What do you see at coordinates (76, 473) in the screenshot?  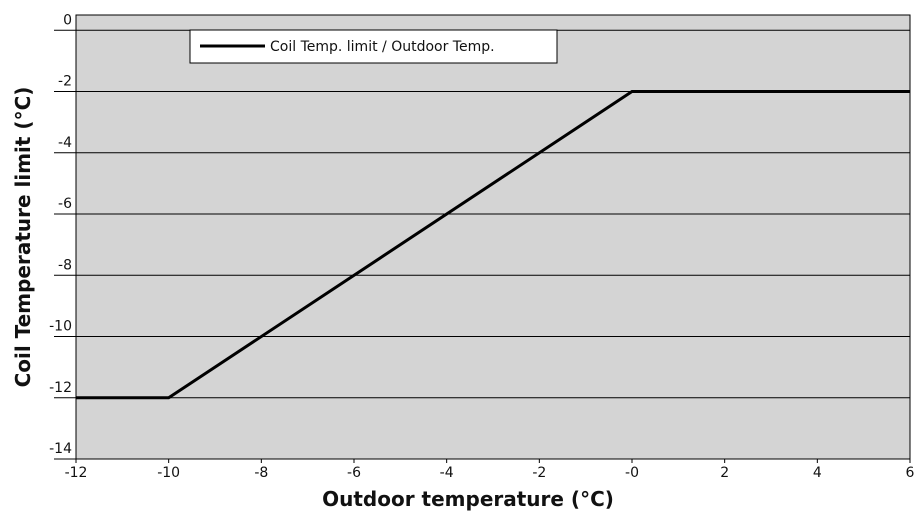 I see `x-tick-label: -12` at bounding box center [76, 473].